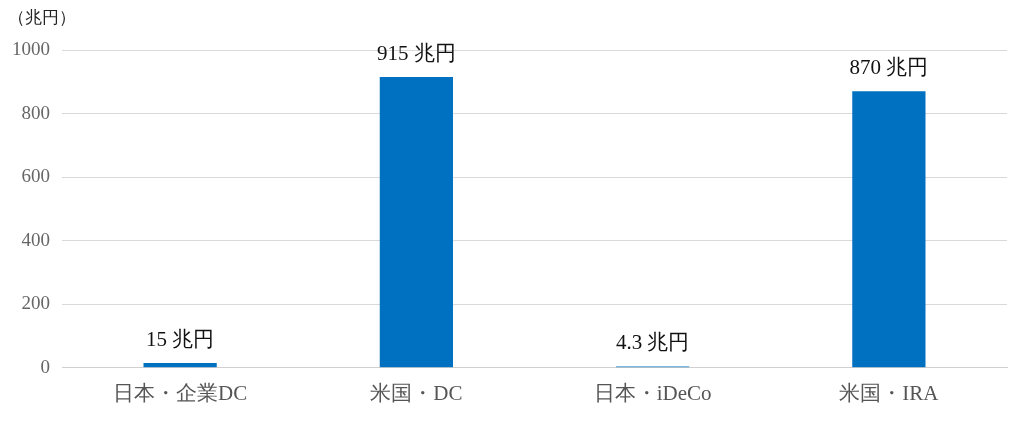  Describe the element at coordinates (416, 53) in the screenshot. I see `data-label: 915 兆円` at that location.